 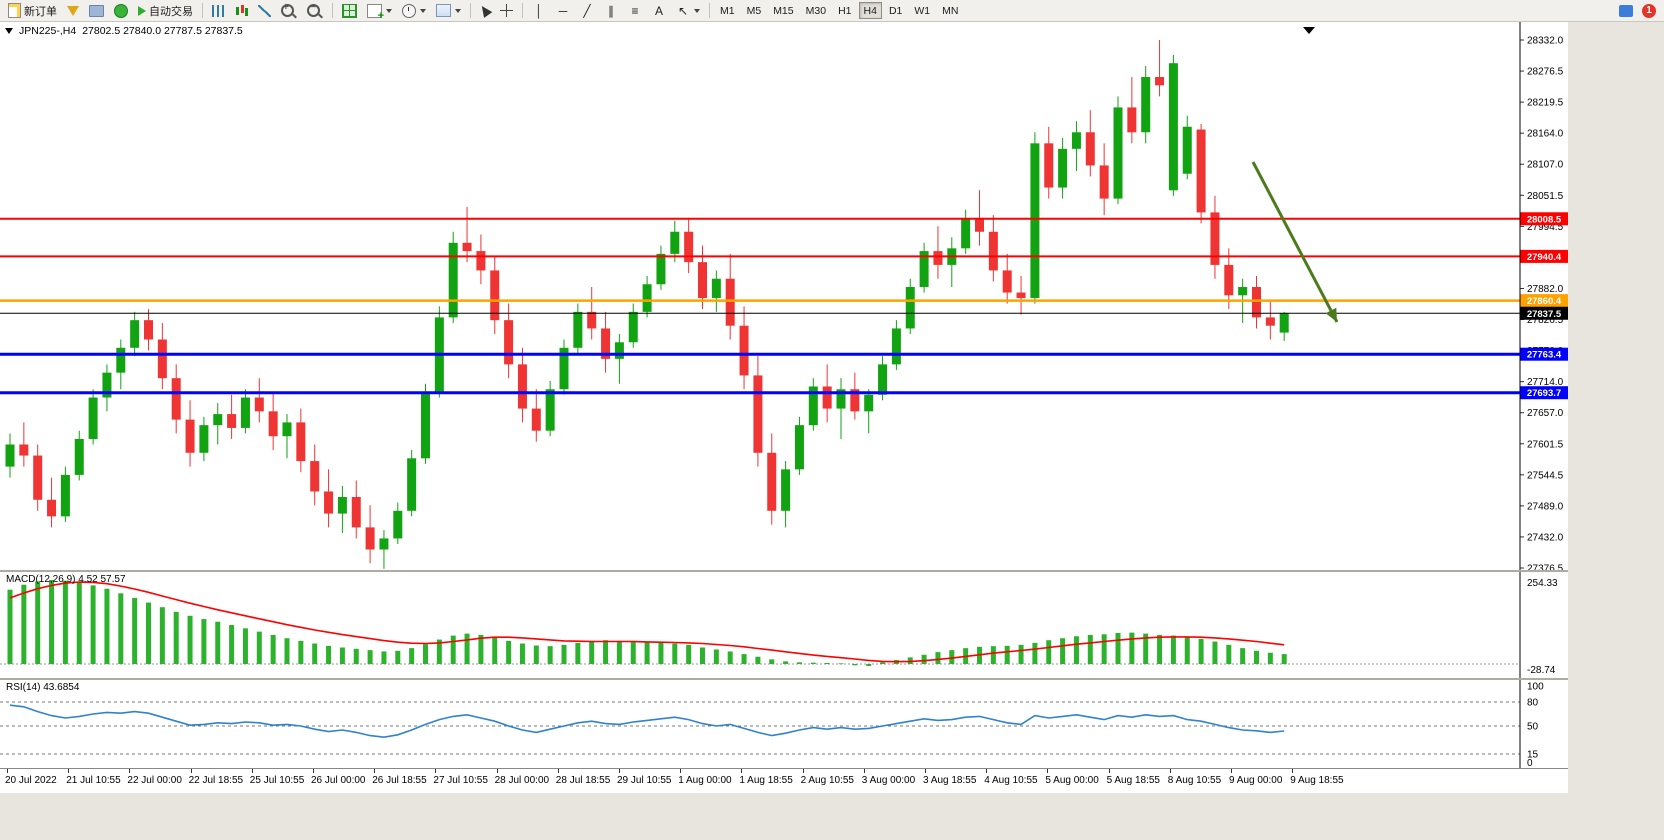 I want to click on vertical-line-icon: │, so click(x=539, y=10).